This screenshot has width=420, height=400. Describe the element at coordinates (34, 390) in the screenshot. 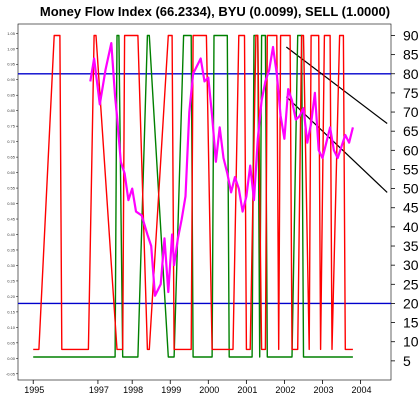

I see `x-axis-tick-label: 1995` at that location.